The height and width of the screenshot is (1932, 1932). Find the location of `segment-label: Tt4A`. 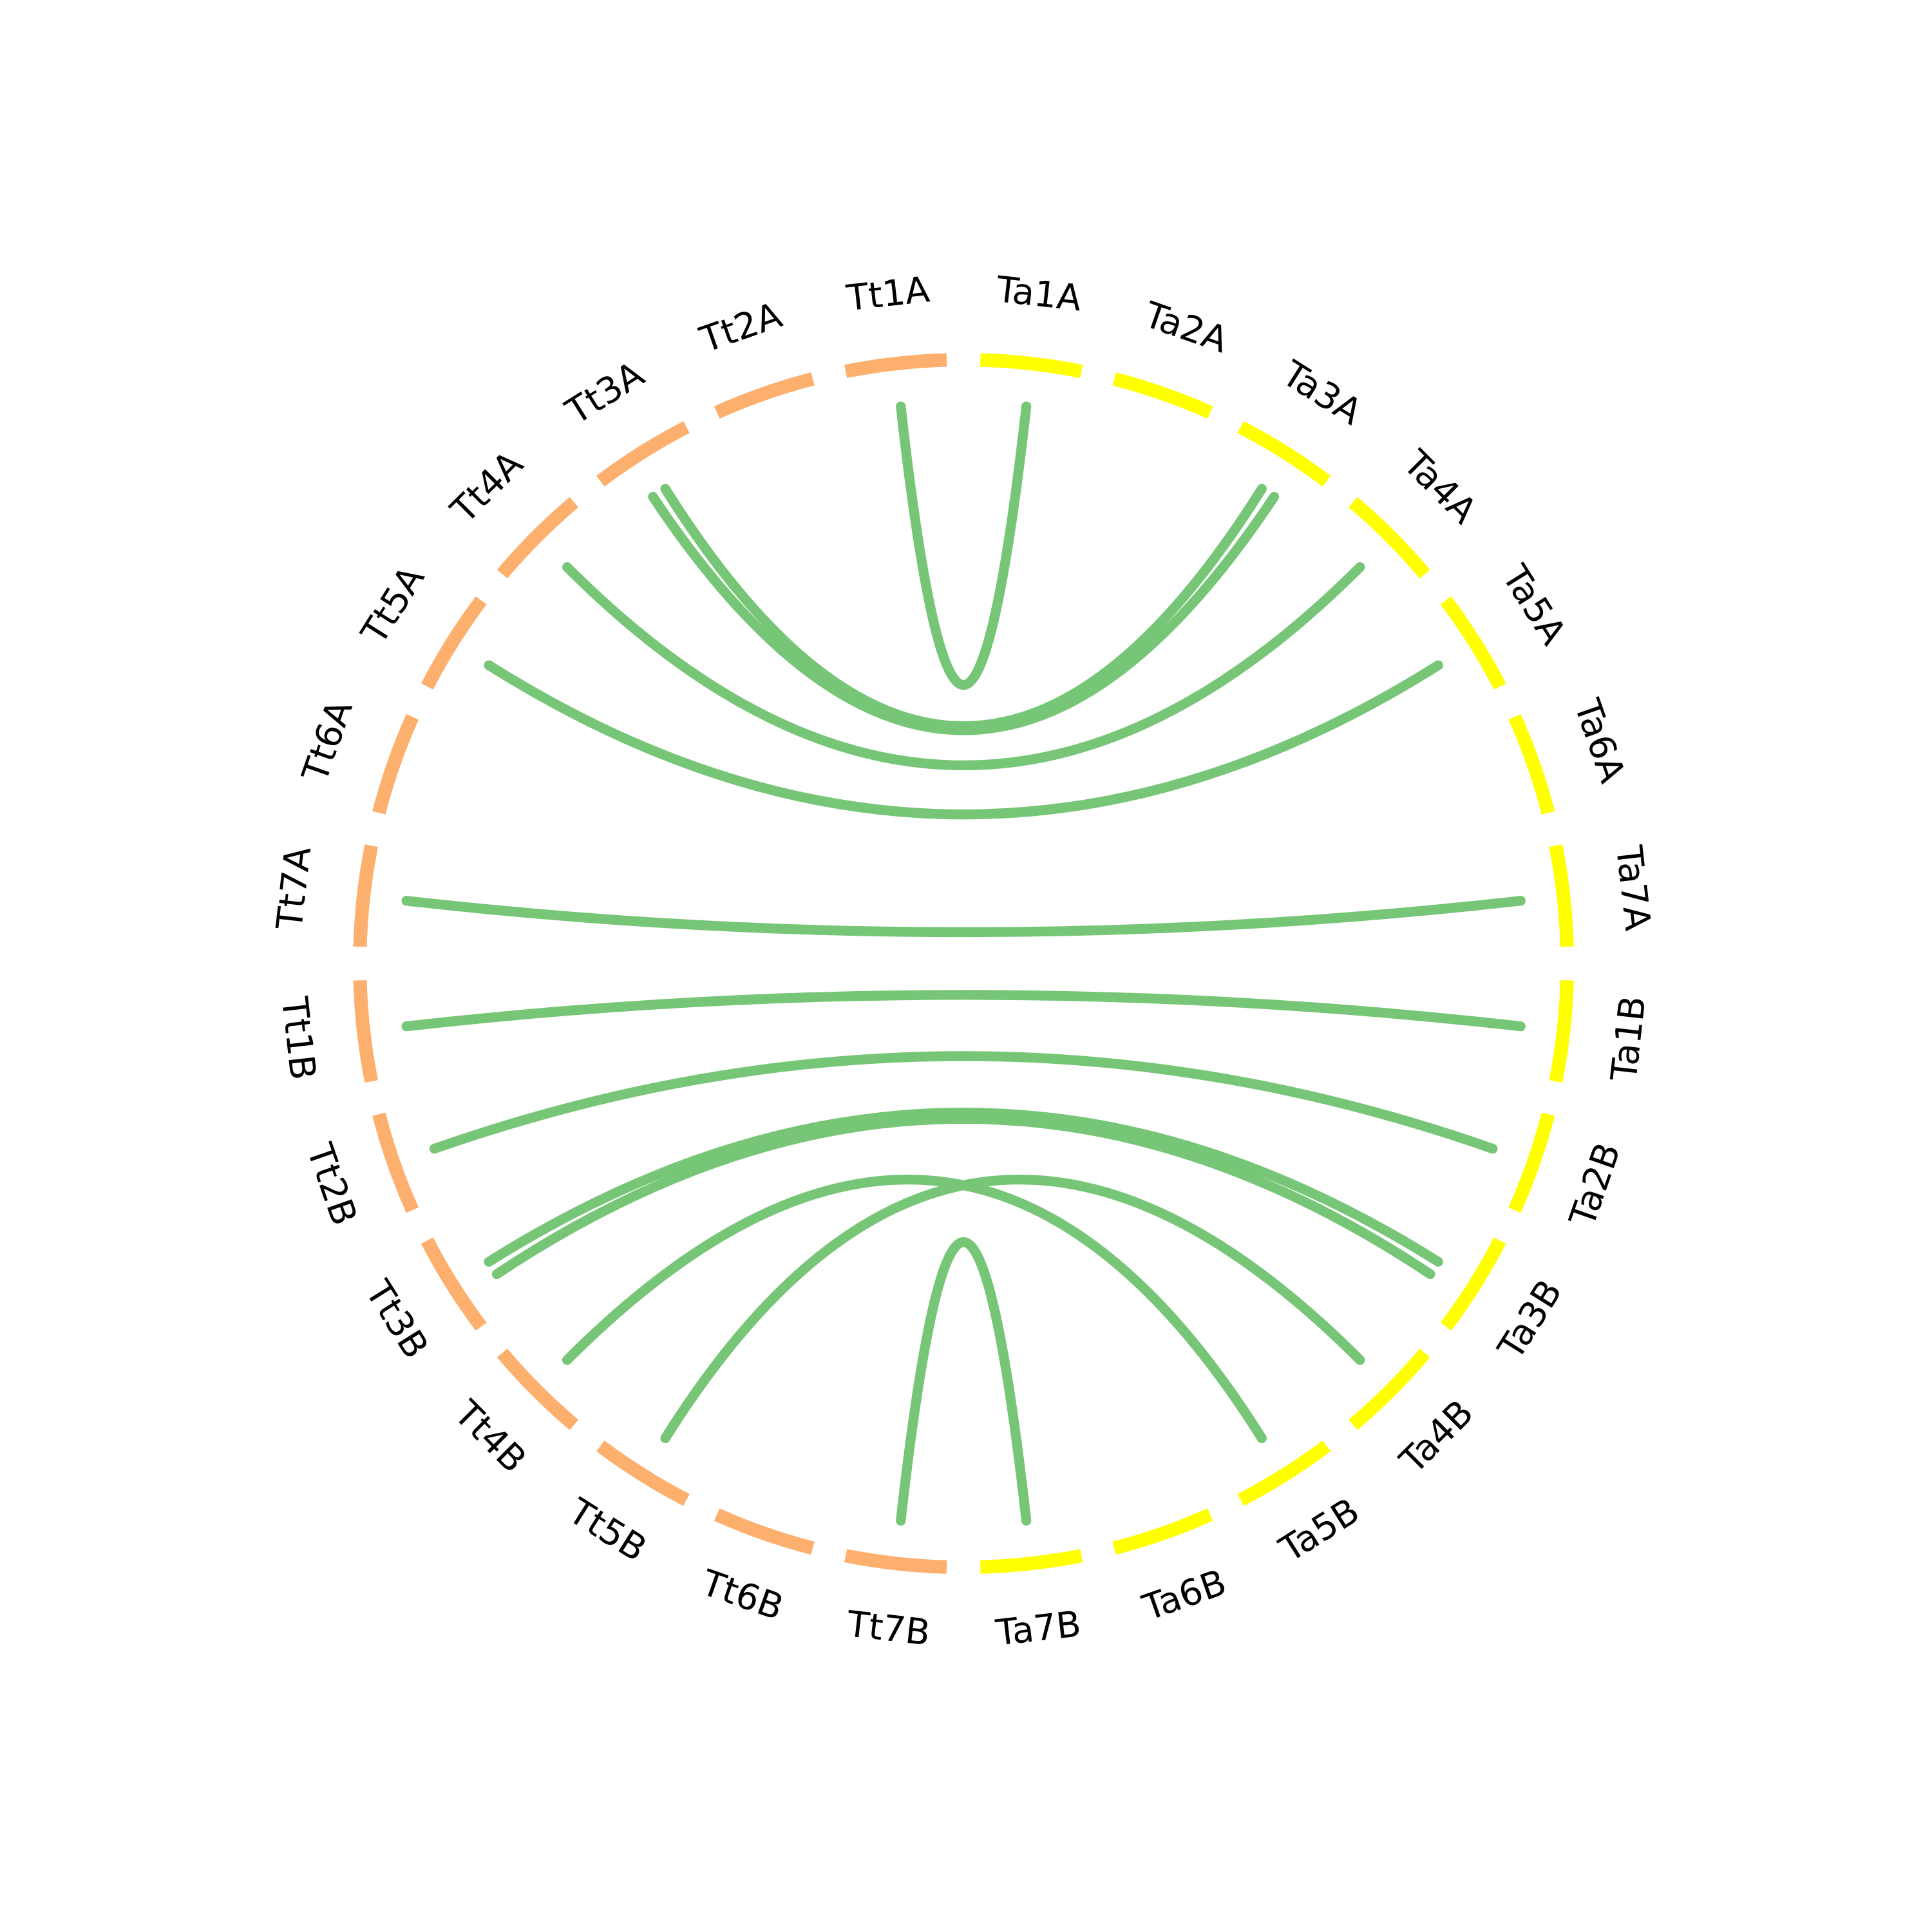

segment-label: Tt4A is located at coordinates (487, 488).